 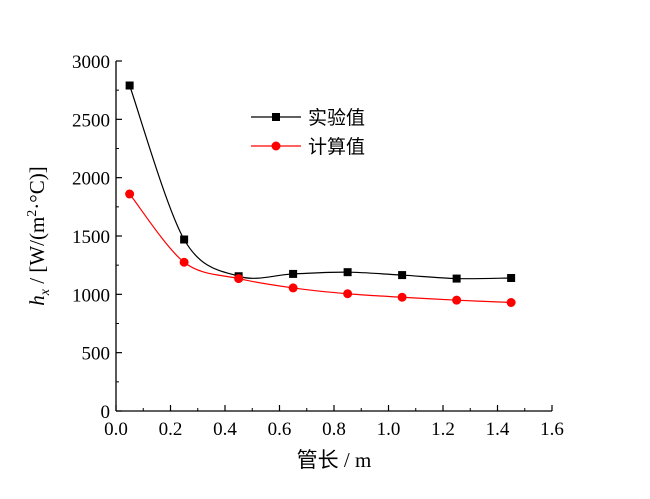 What do you see at coordinates (45, 292) in the screenshot?
I see `y-axis-subscript: x` at bounding box center [45, 292].